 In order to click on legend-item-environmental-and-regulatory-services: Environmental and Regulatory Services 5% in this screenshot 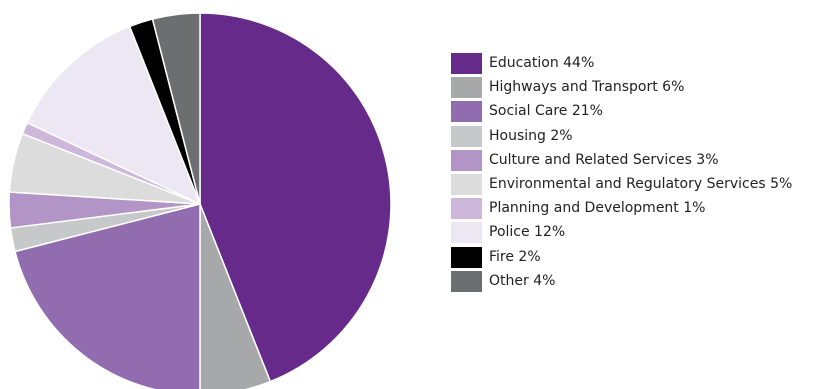, I will do `click(621, 184)`.